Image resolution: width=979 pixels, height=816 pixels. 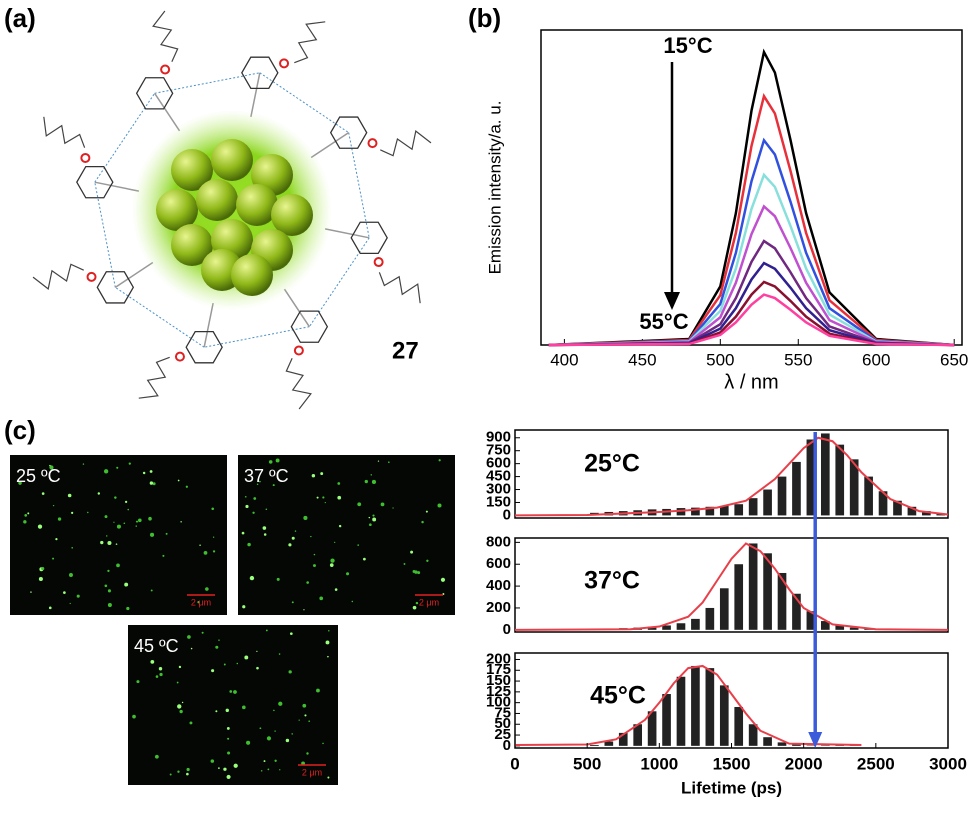 I want to click on annotation: 15°C, so click(x=687, y=45).